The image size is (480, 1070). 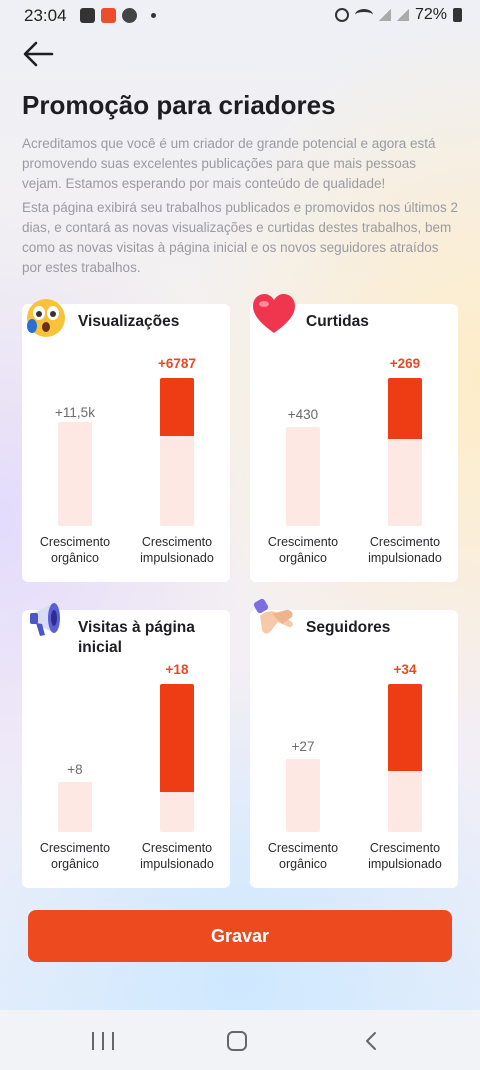 I want to click on card-title: Visitas à página inicial, so click(x=136, y=637).